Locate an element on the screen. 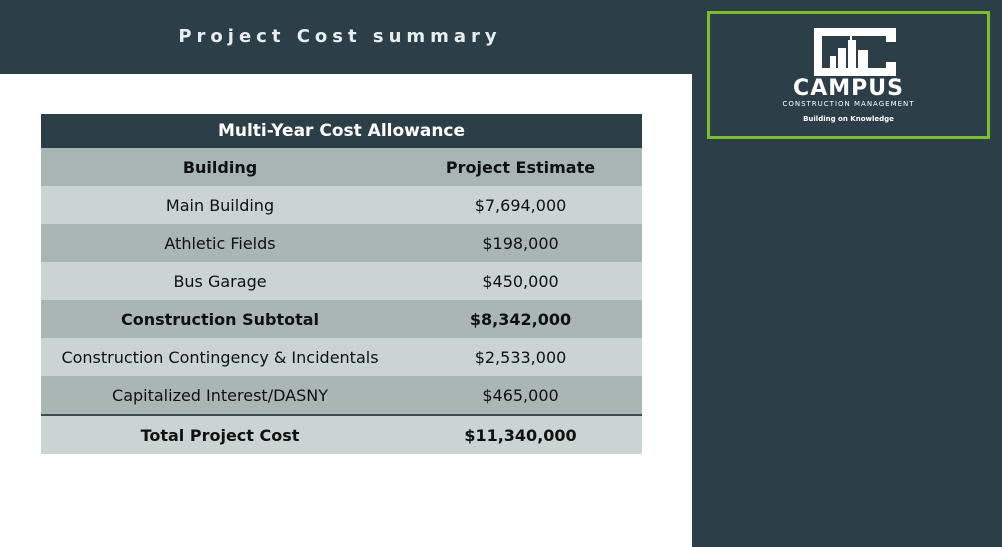  cell: $198,000 is located at coordinates (520, 243).